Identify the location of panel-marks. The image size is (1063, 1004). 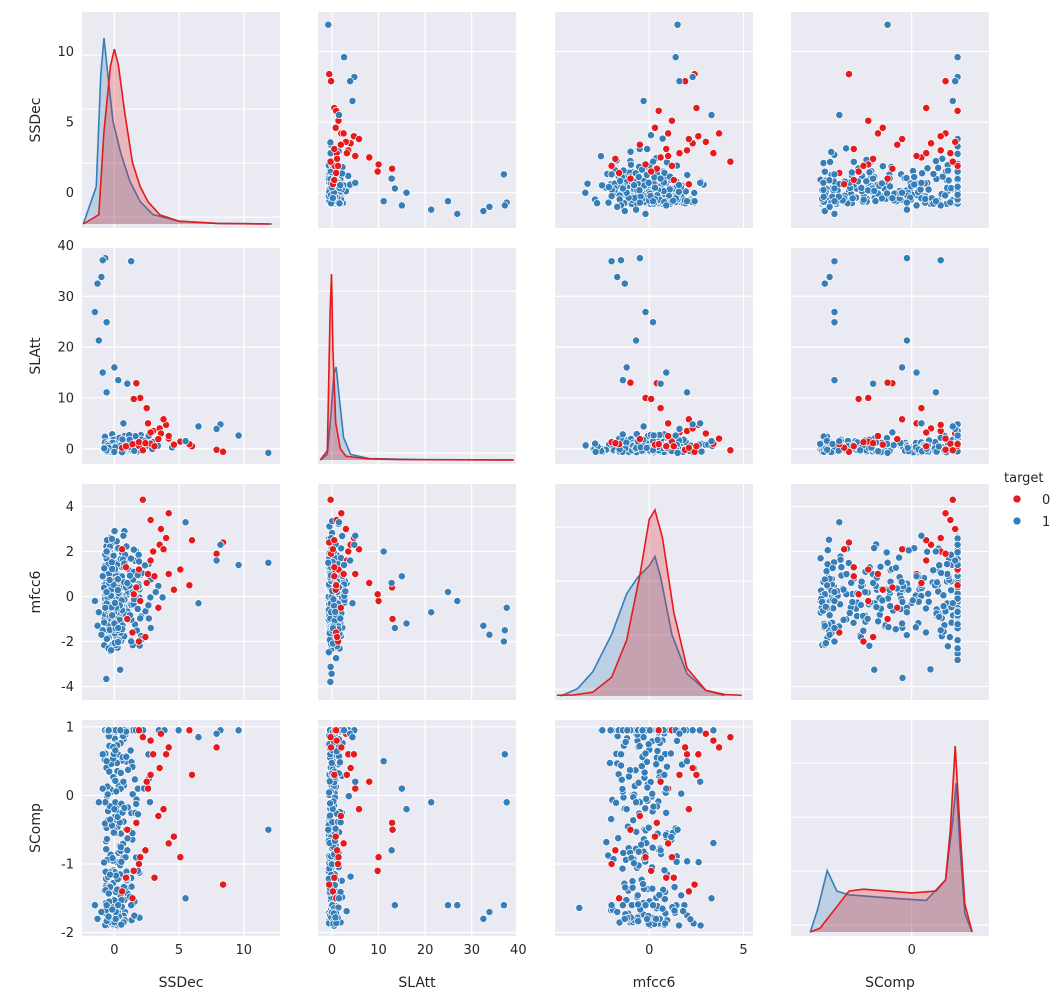
(181, 355).